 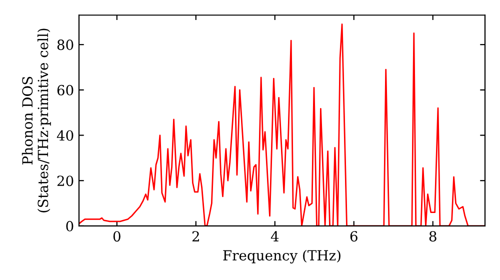 What do you see at coordinates (65, 90) in the screenshot?
I see `y-tick-label: 60` at bounding box center [65, 90].